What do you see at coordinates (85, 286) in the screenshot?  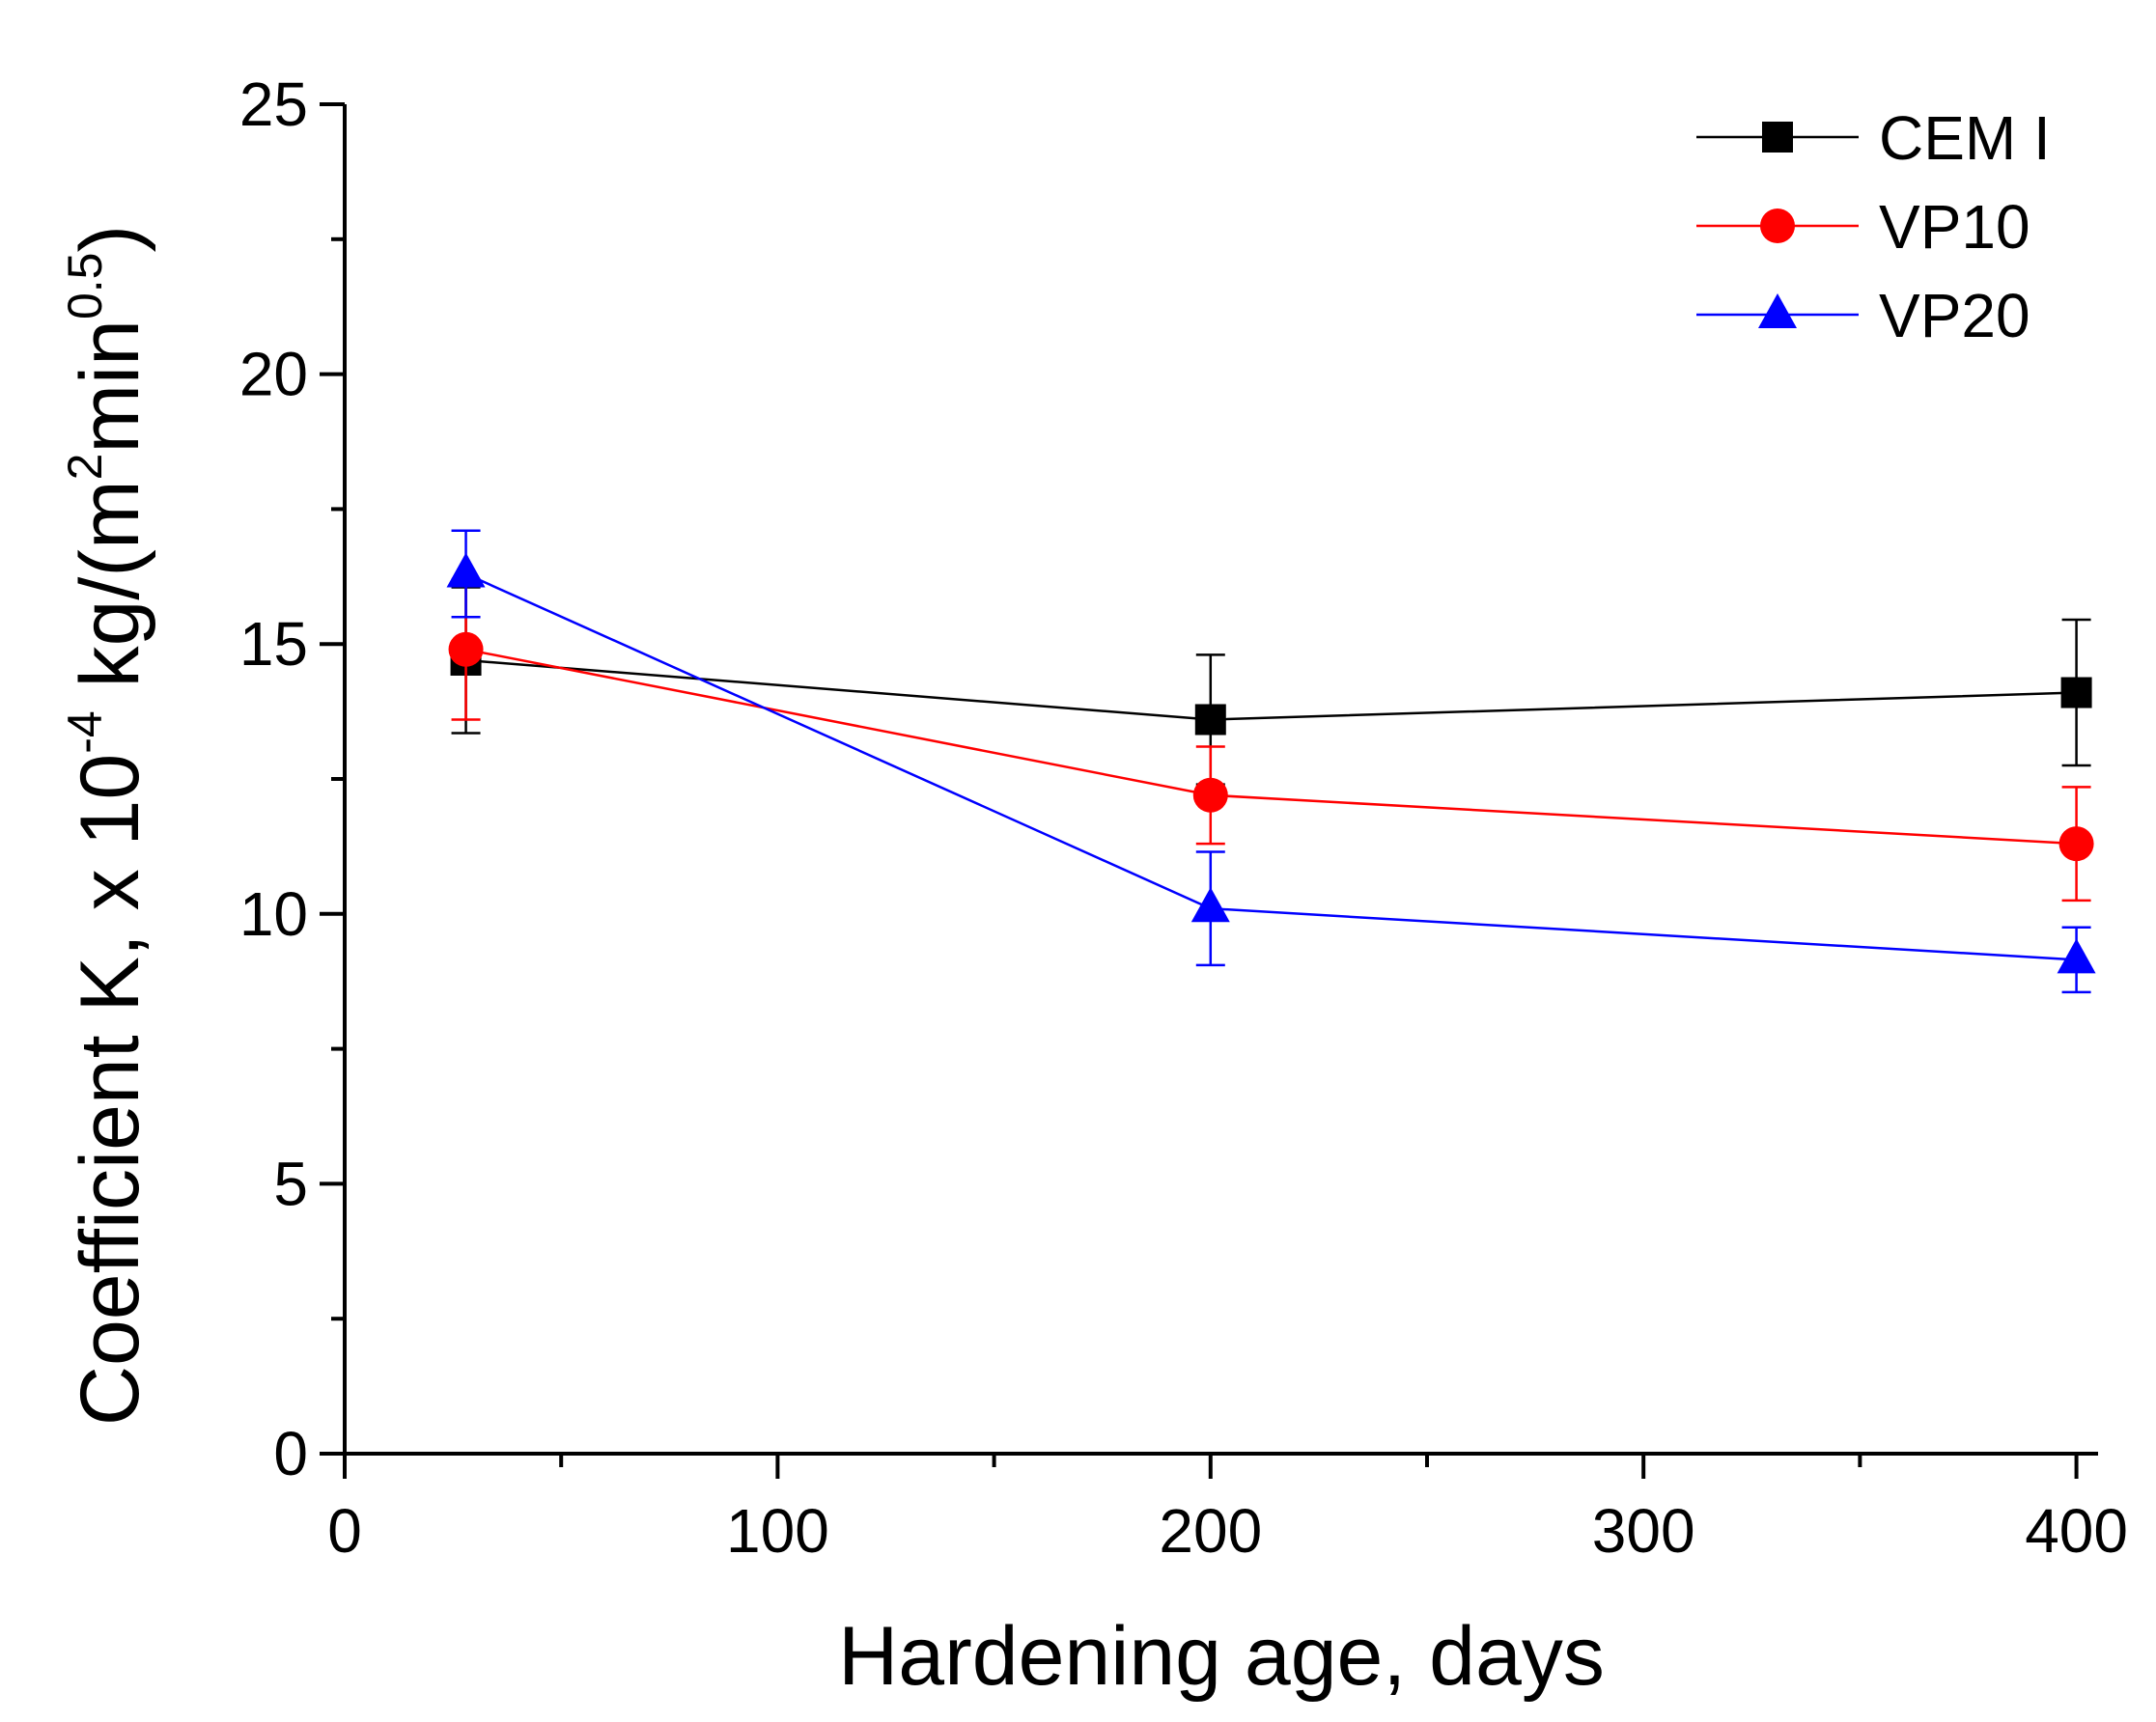 I see `y-axis-title-exponent3: 0.5` at bounding box center [85, 286].